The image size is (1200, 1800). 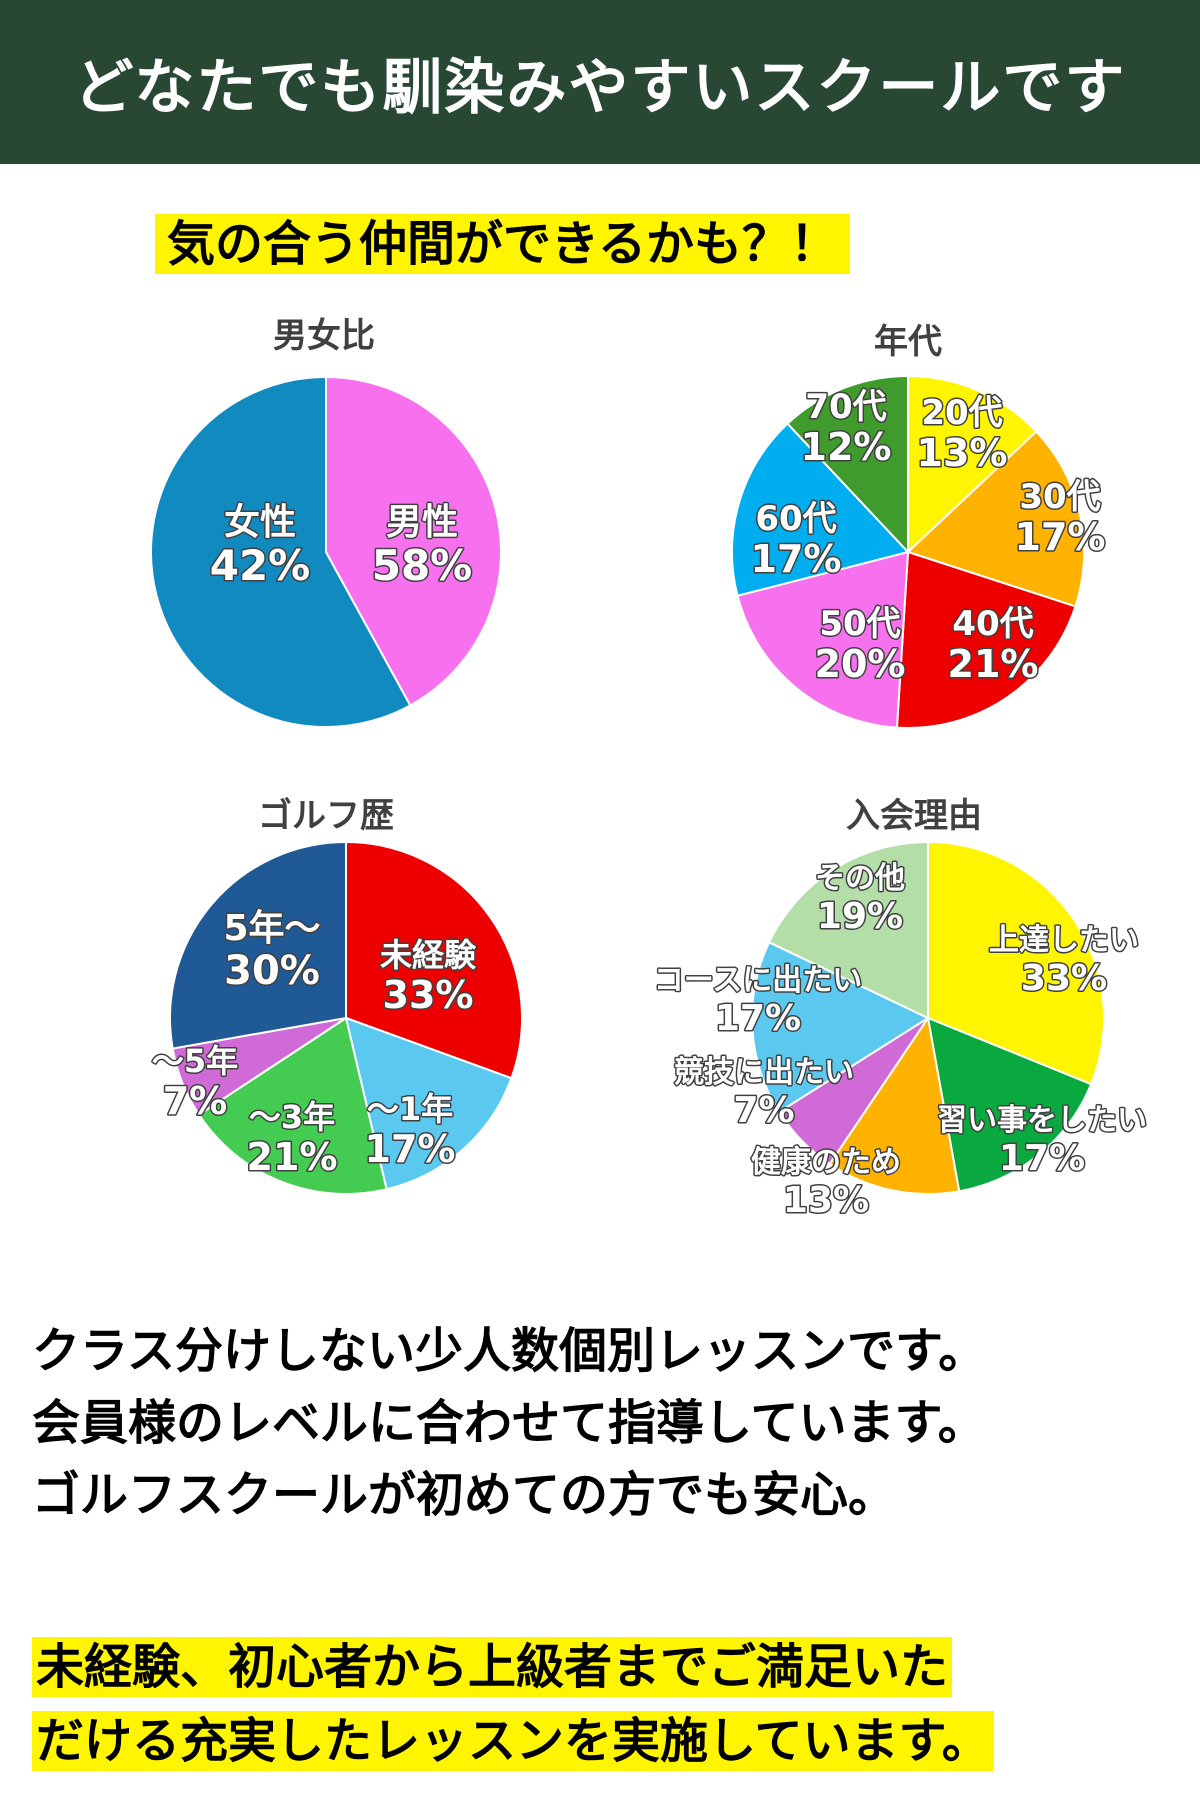 I want to click on pie-slice-40s, so click(x=986, y=639).